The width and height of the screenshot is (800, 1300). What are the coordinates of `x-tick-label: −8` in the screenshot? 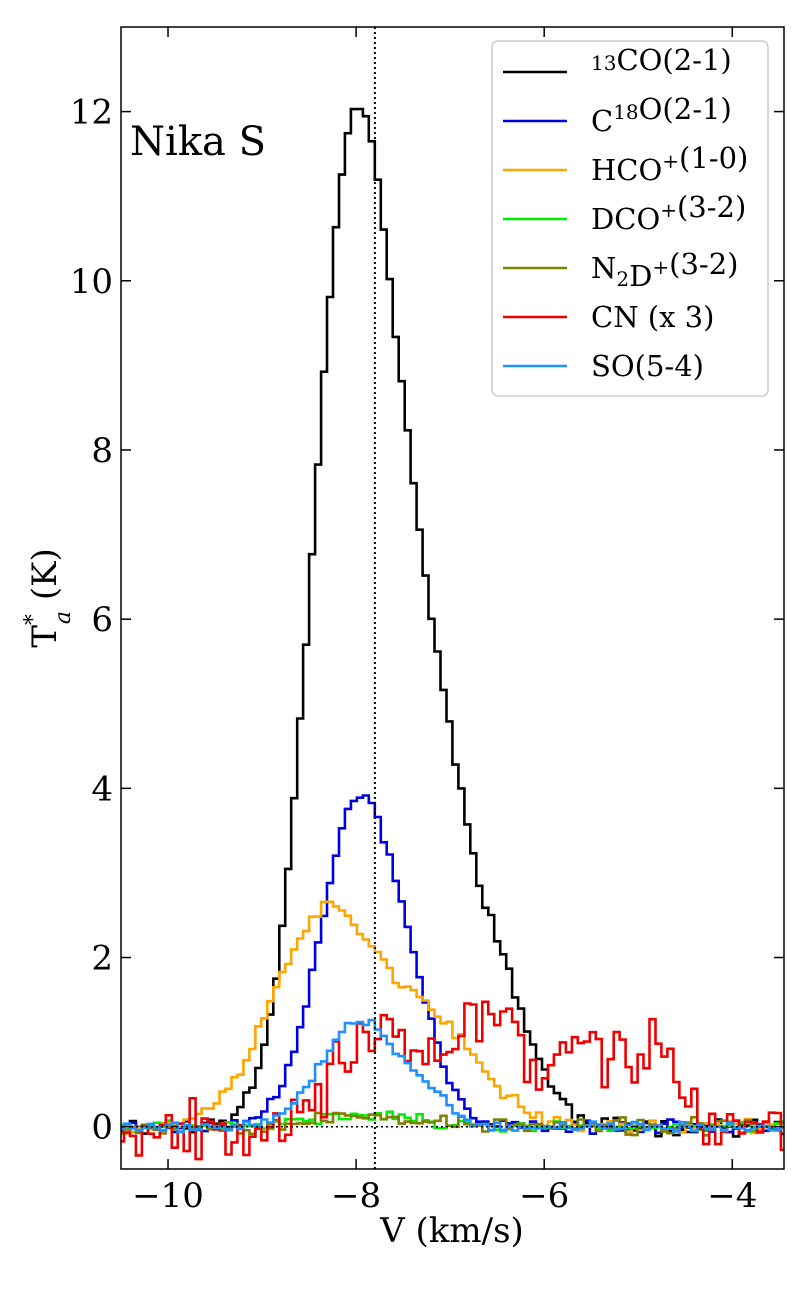 It's located at (356, 1196).